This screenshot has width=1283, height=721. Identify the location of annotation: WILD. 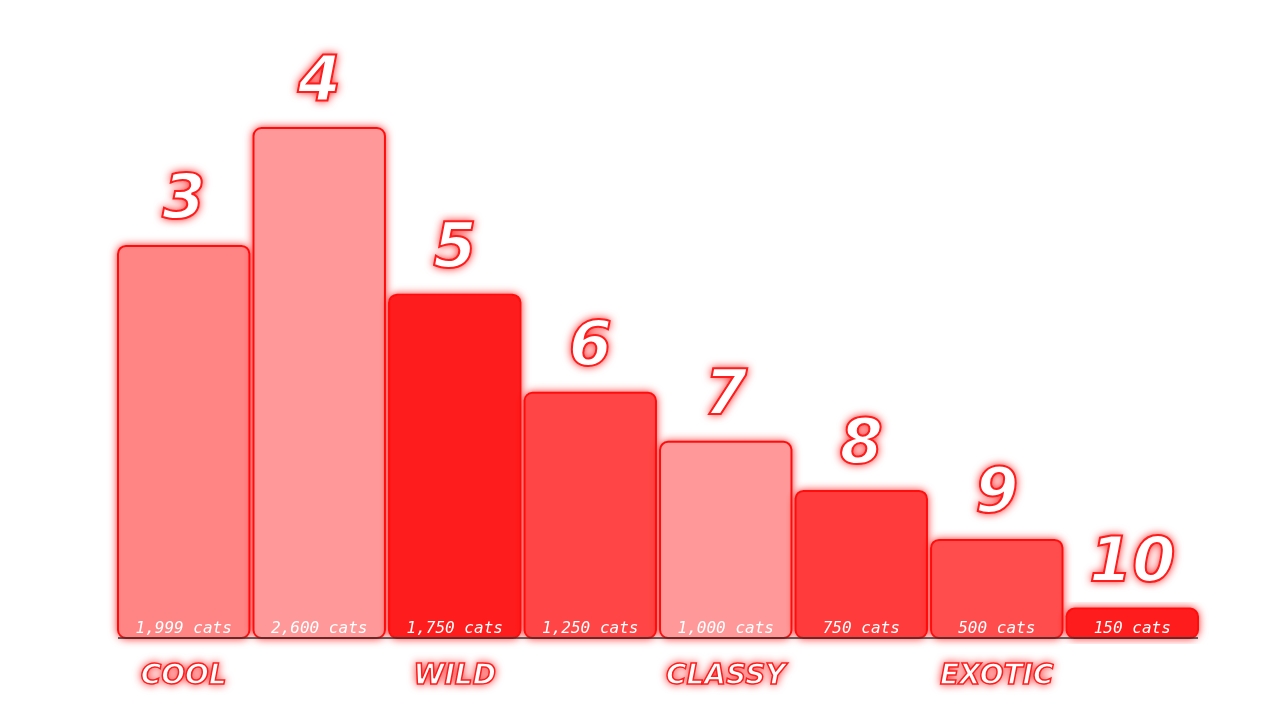
(454, 674).